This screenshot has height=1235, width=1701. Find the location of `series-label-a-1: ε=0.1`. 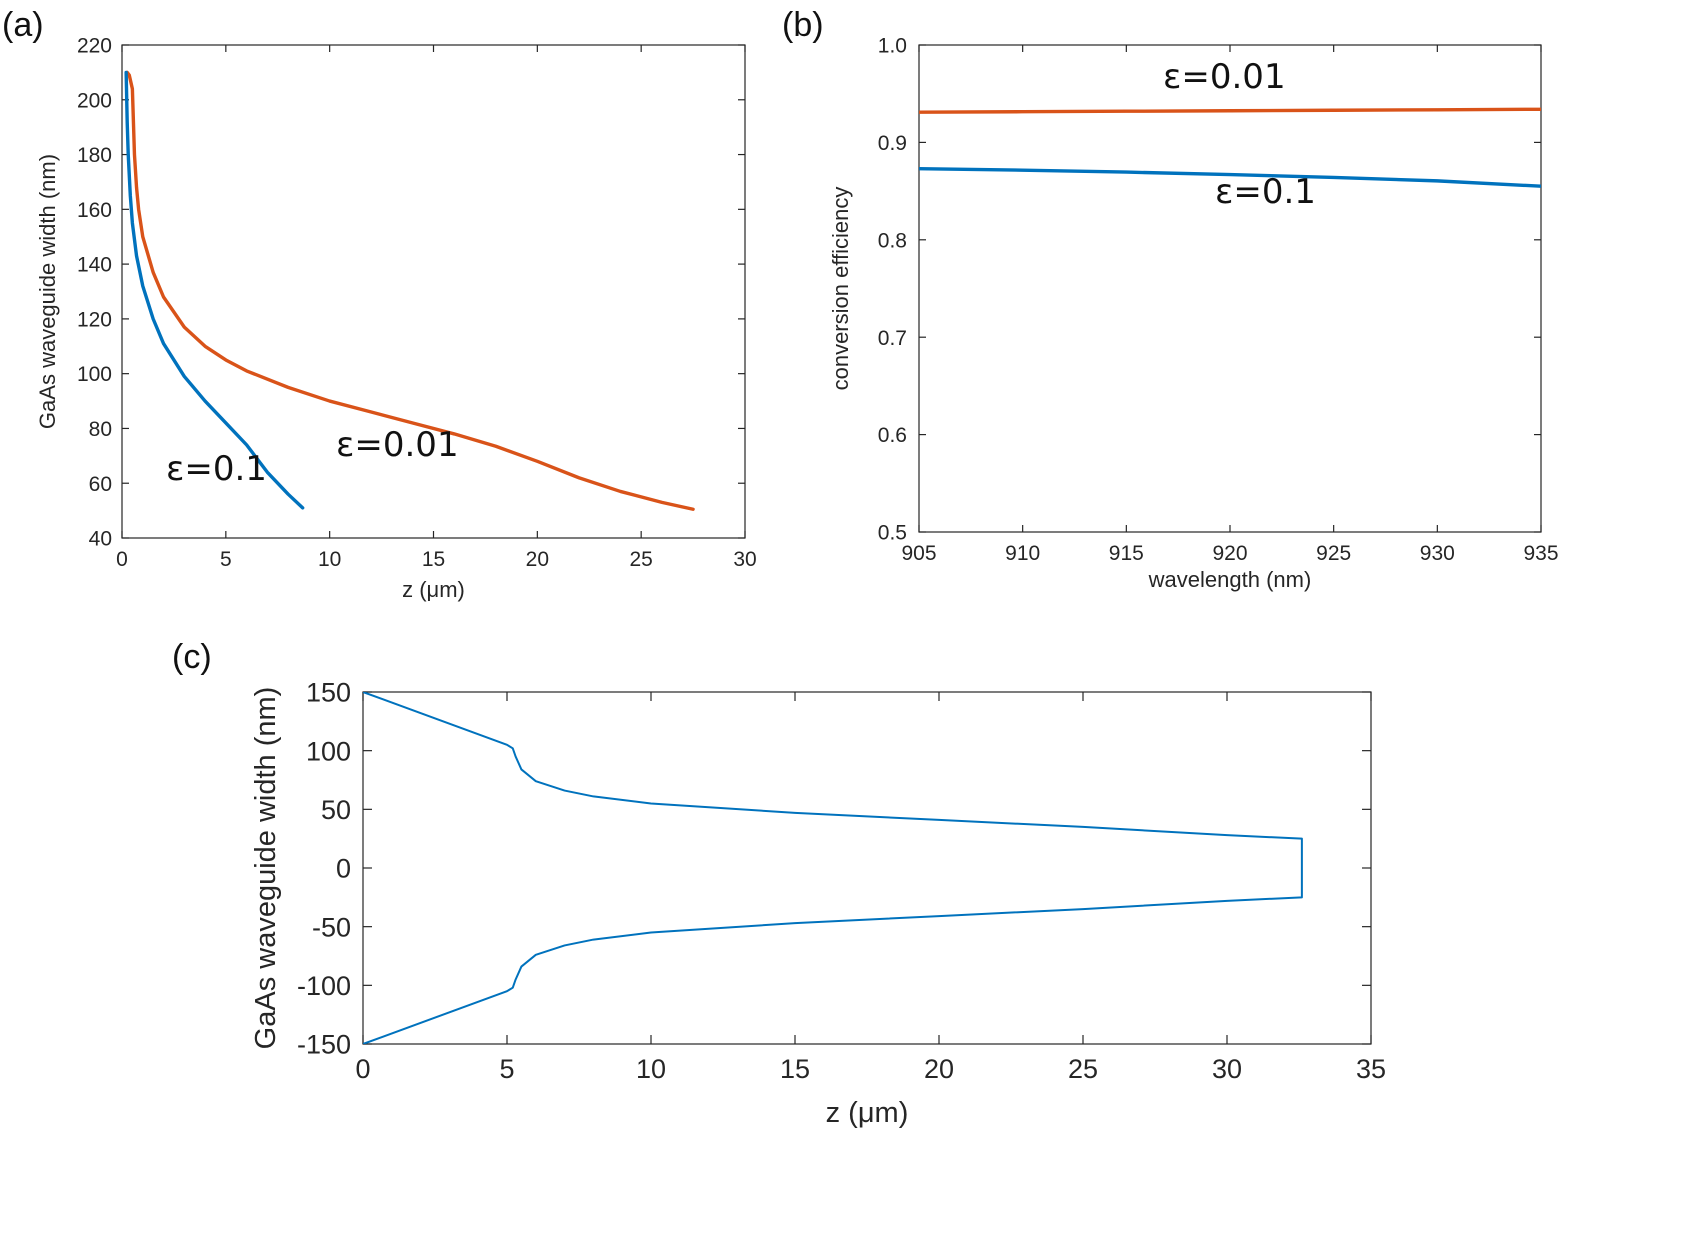

series-label-a-1: ε=0.1 is located at coordinates (216, 469).